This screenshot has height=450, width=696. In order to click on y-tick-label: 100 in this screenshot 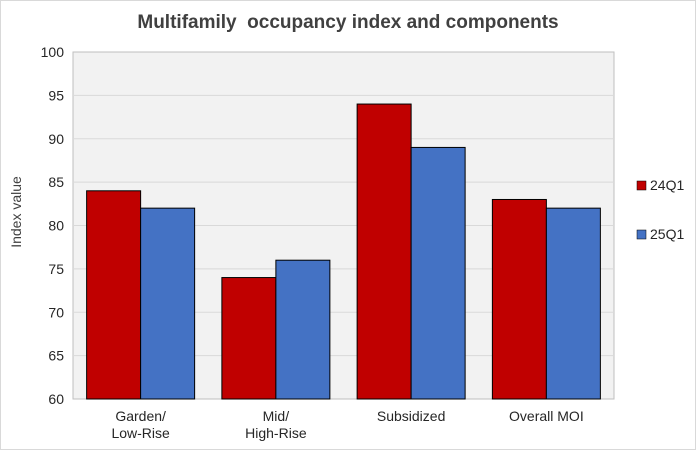, I will do `click(53, 52)`.